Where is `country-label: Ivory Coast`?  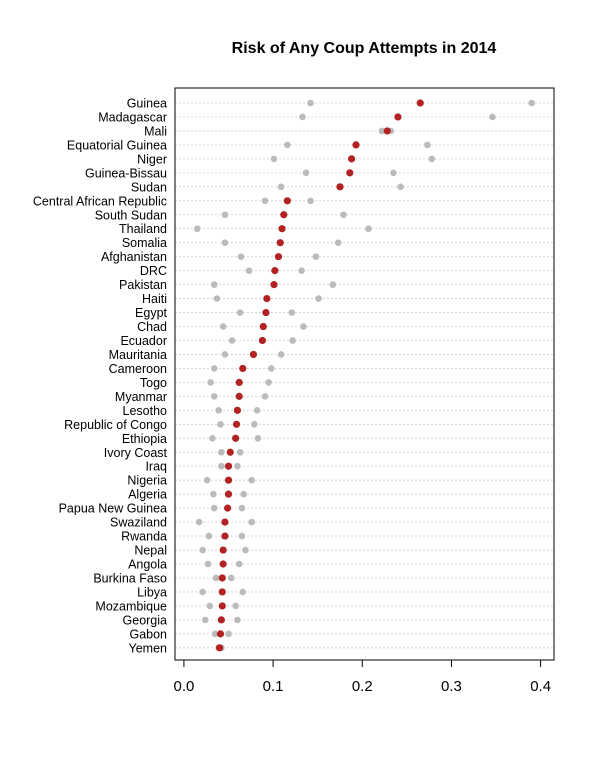
country-label: Ivory Coast is located at coordinates (136, 453).